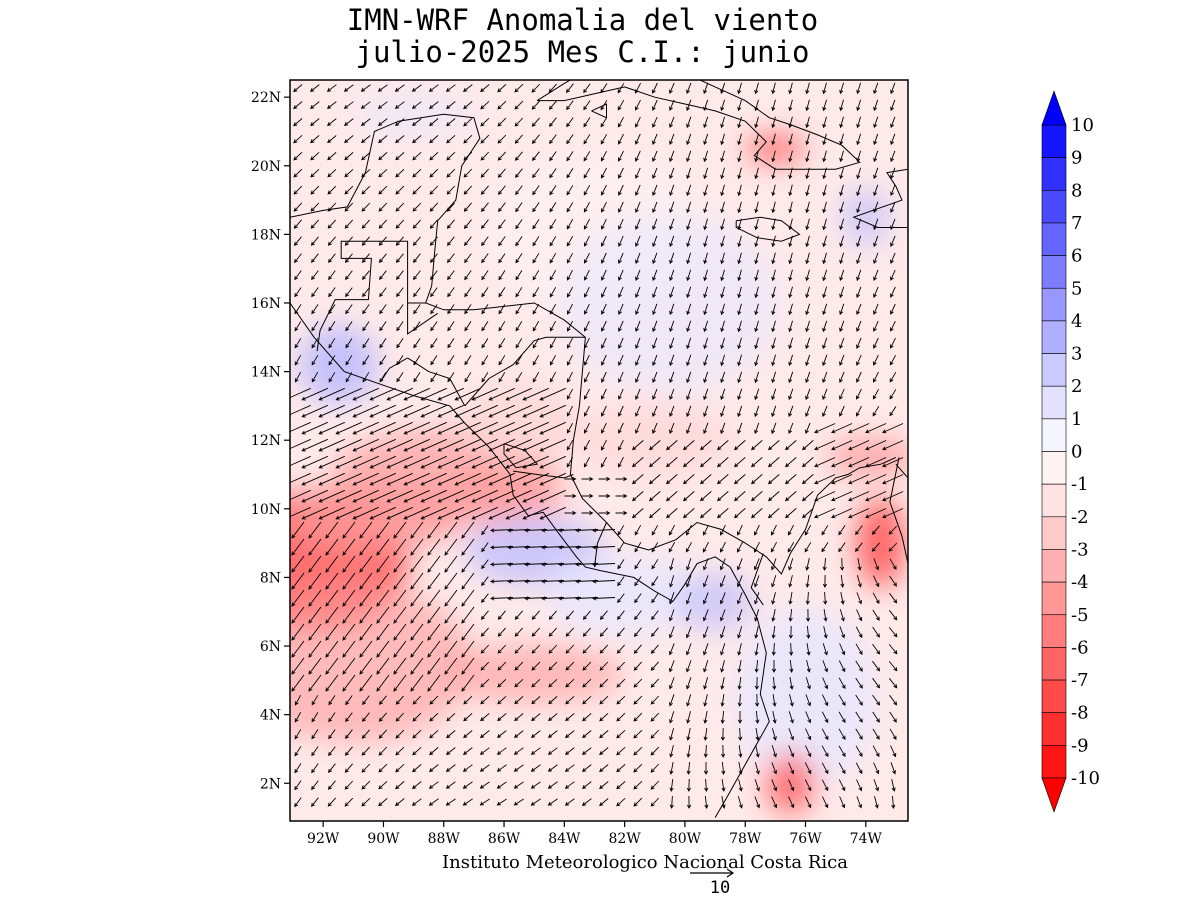 The image size is (1200, 900). Describe the element at coordinates (582, 52) in the screenshot. I see `chart-title-line2: julio-2025 Mes C.I.: junio` at that location.